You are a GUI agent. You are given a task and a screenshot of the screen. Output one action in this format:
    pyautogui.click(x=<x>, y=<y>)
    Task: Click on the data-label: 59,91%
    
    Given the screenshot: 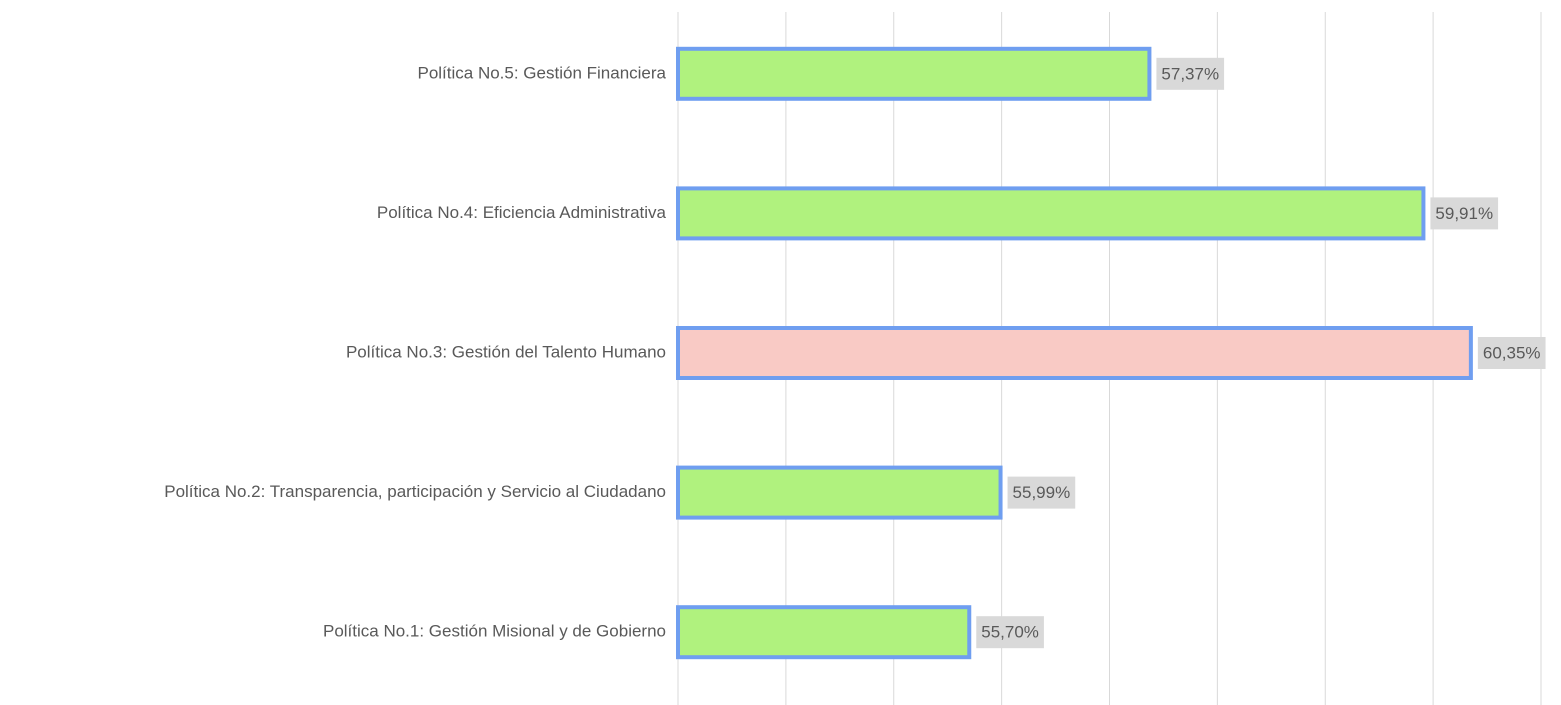 What is the action you would take?
    pyautogui.click(x=1464, y=213)
    